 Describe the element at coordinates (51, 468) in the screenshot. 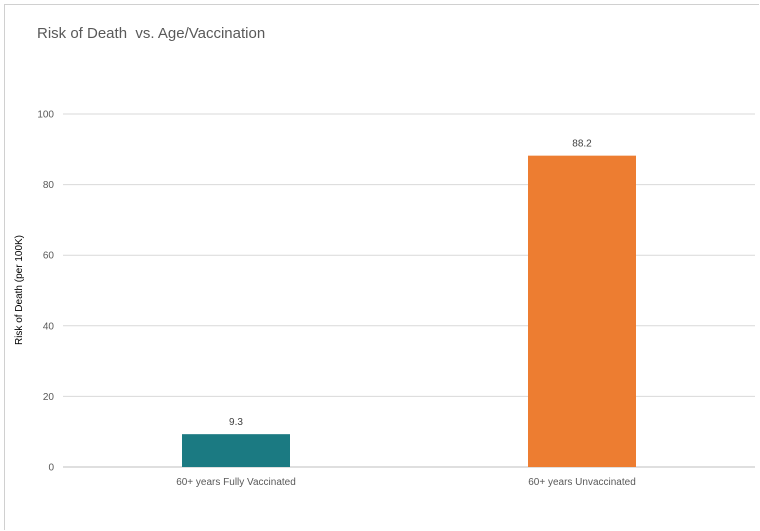

I see `y-tick-label: 0` at that location.